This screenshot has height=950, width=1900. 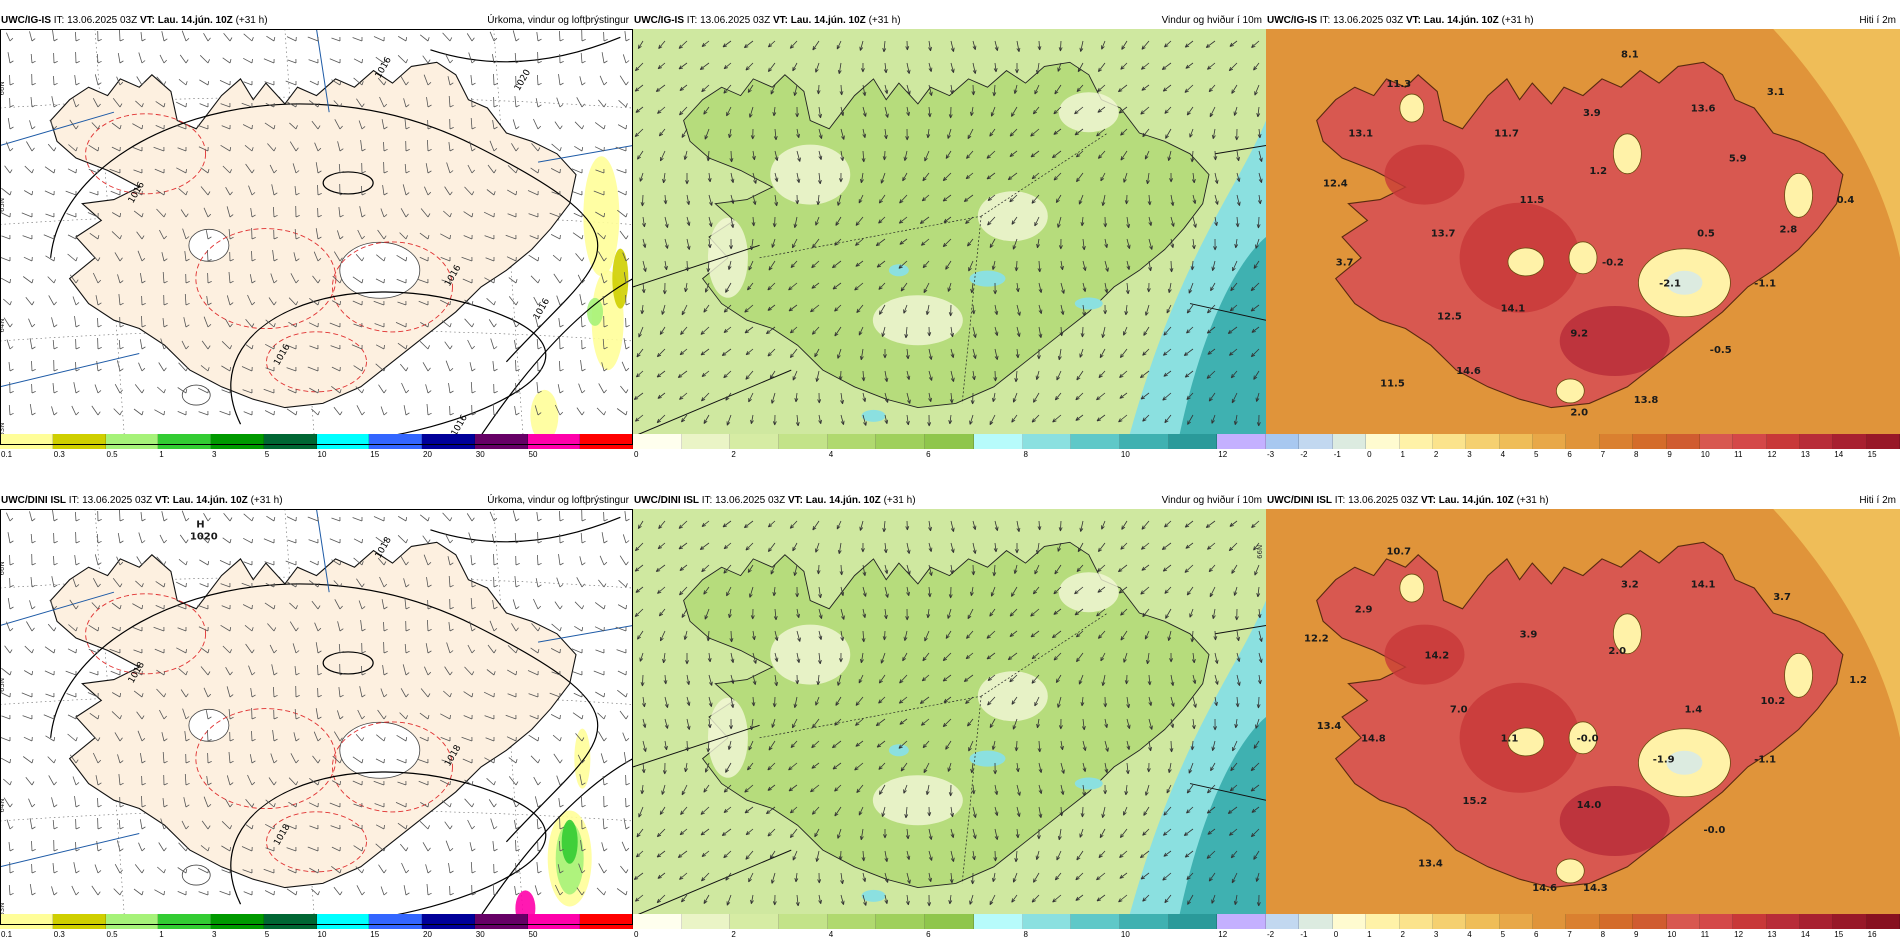 What do you see at coordinates (948, 233) in the screenshot?
I see `wind-arrow-field` at bounding box center [948, 233].